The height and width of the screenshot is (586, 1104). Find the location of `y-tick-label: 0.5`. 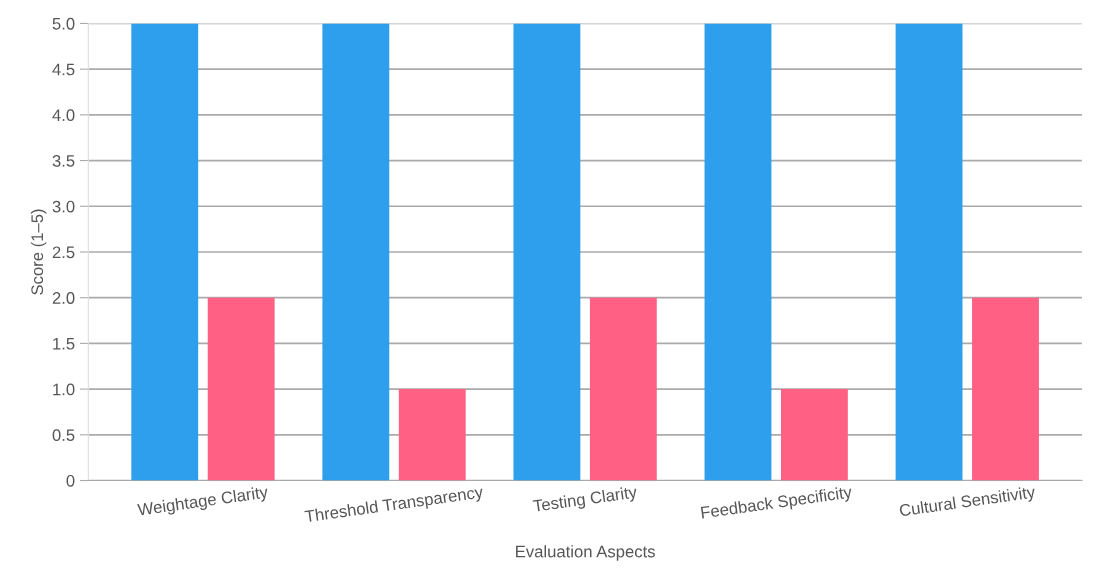

y-tick-label: 0.5 is located at coordinates (63, 435).